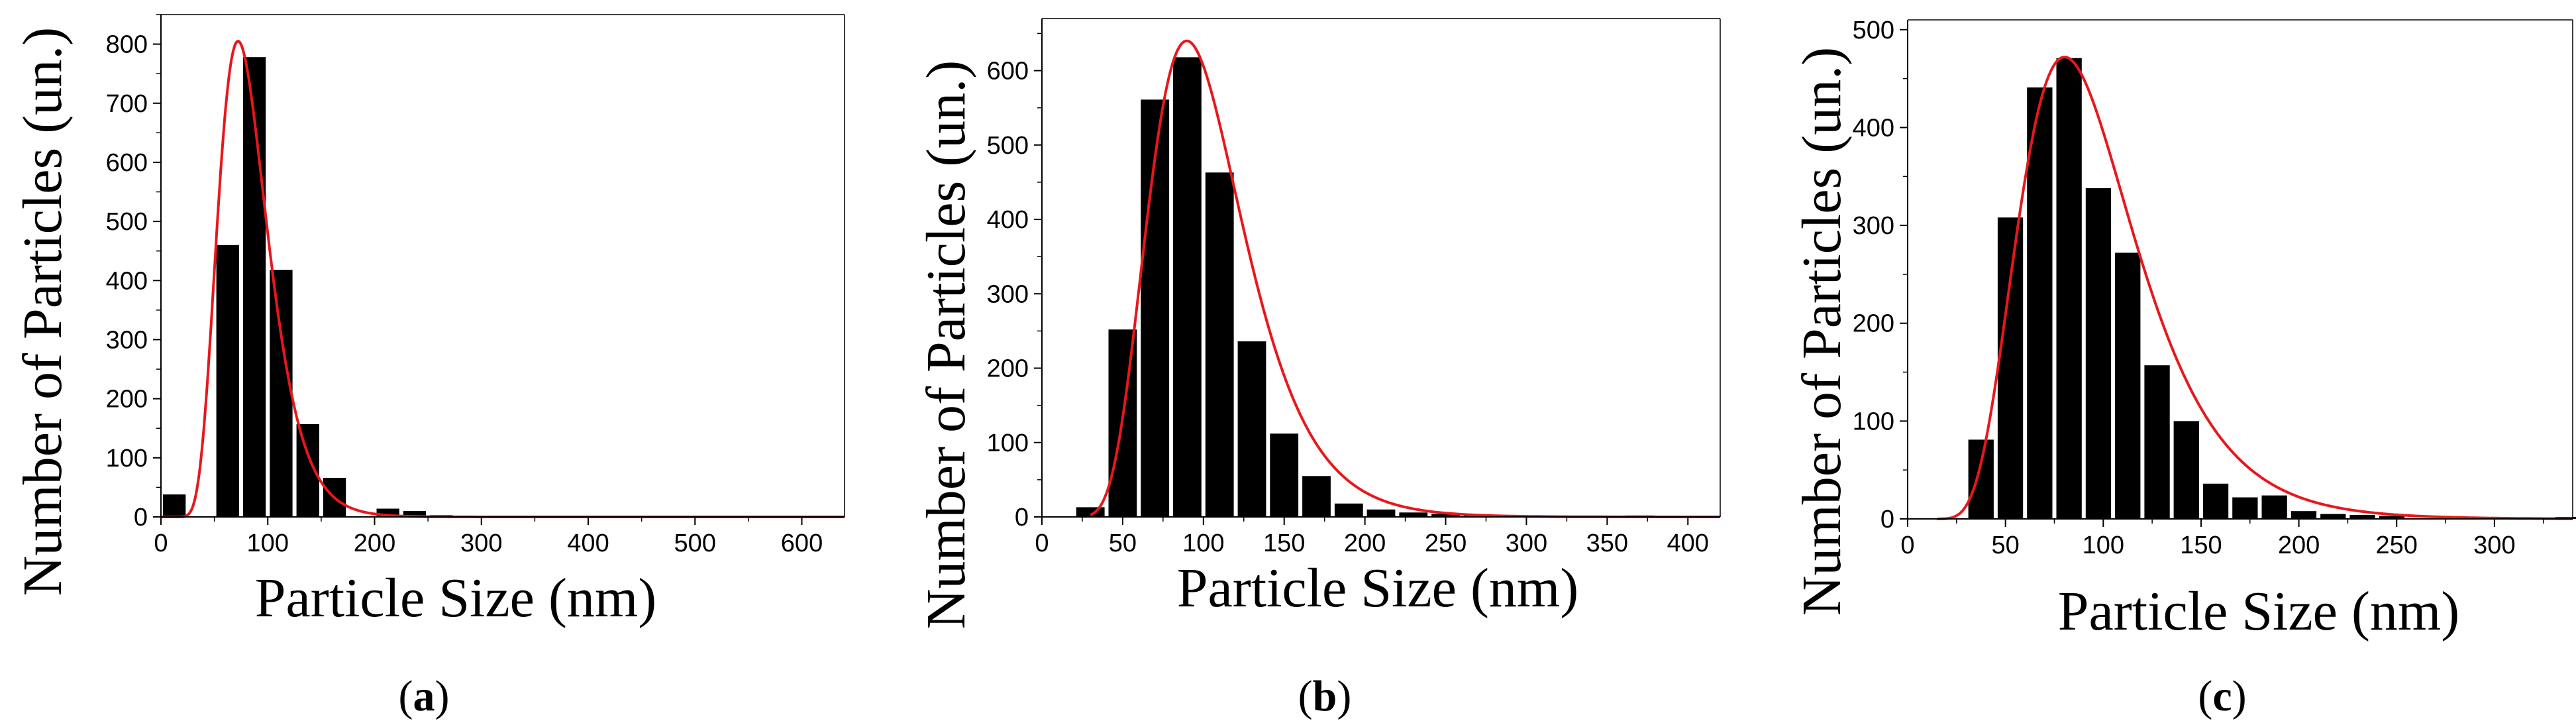 The width and height of the screenshot is (2576, 727). I want to click on y-tick-label-a-0: 0, so click(141, 517).